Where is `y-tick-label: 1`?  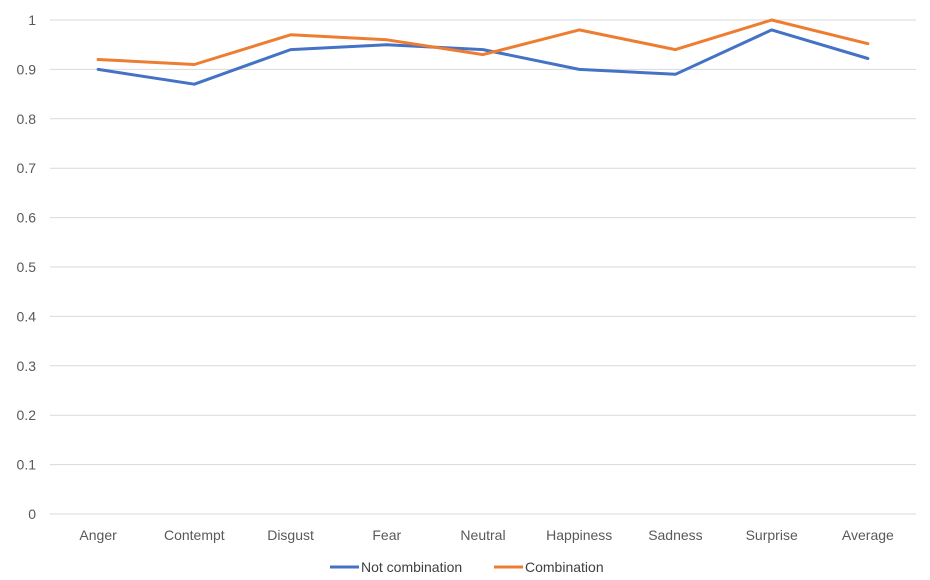 y-tick-label: 1 is located at coordinates (32, 20).